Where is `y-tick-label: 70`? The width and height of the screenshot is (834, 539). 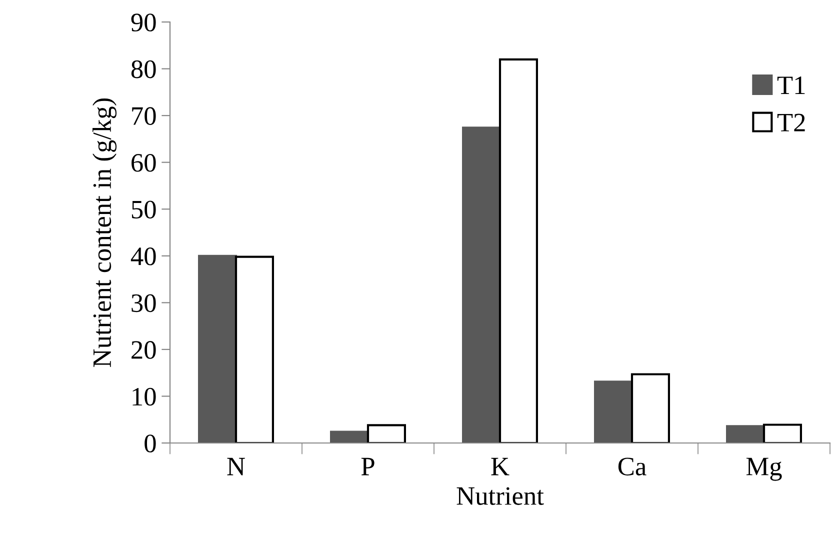
y-tick-label: 70 is located at coordinates (144, 116).